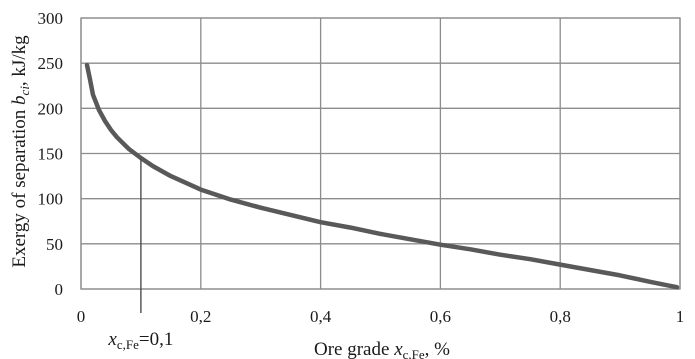 This screenshot has height=359, width=695. What do you see at coordinates (19, 100) in the screenshot?
I see `y-axis-label-var: b` at bounding box center [19, 100].